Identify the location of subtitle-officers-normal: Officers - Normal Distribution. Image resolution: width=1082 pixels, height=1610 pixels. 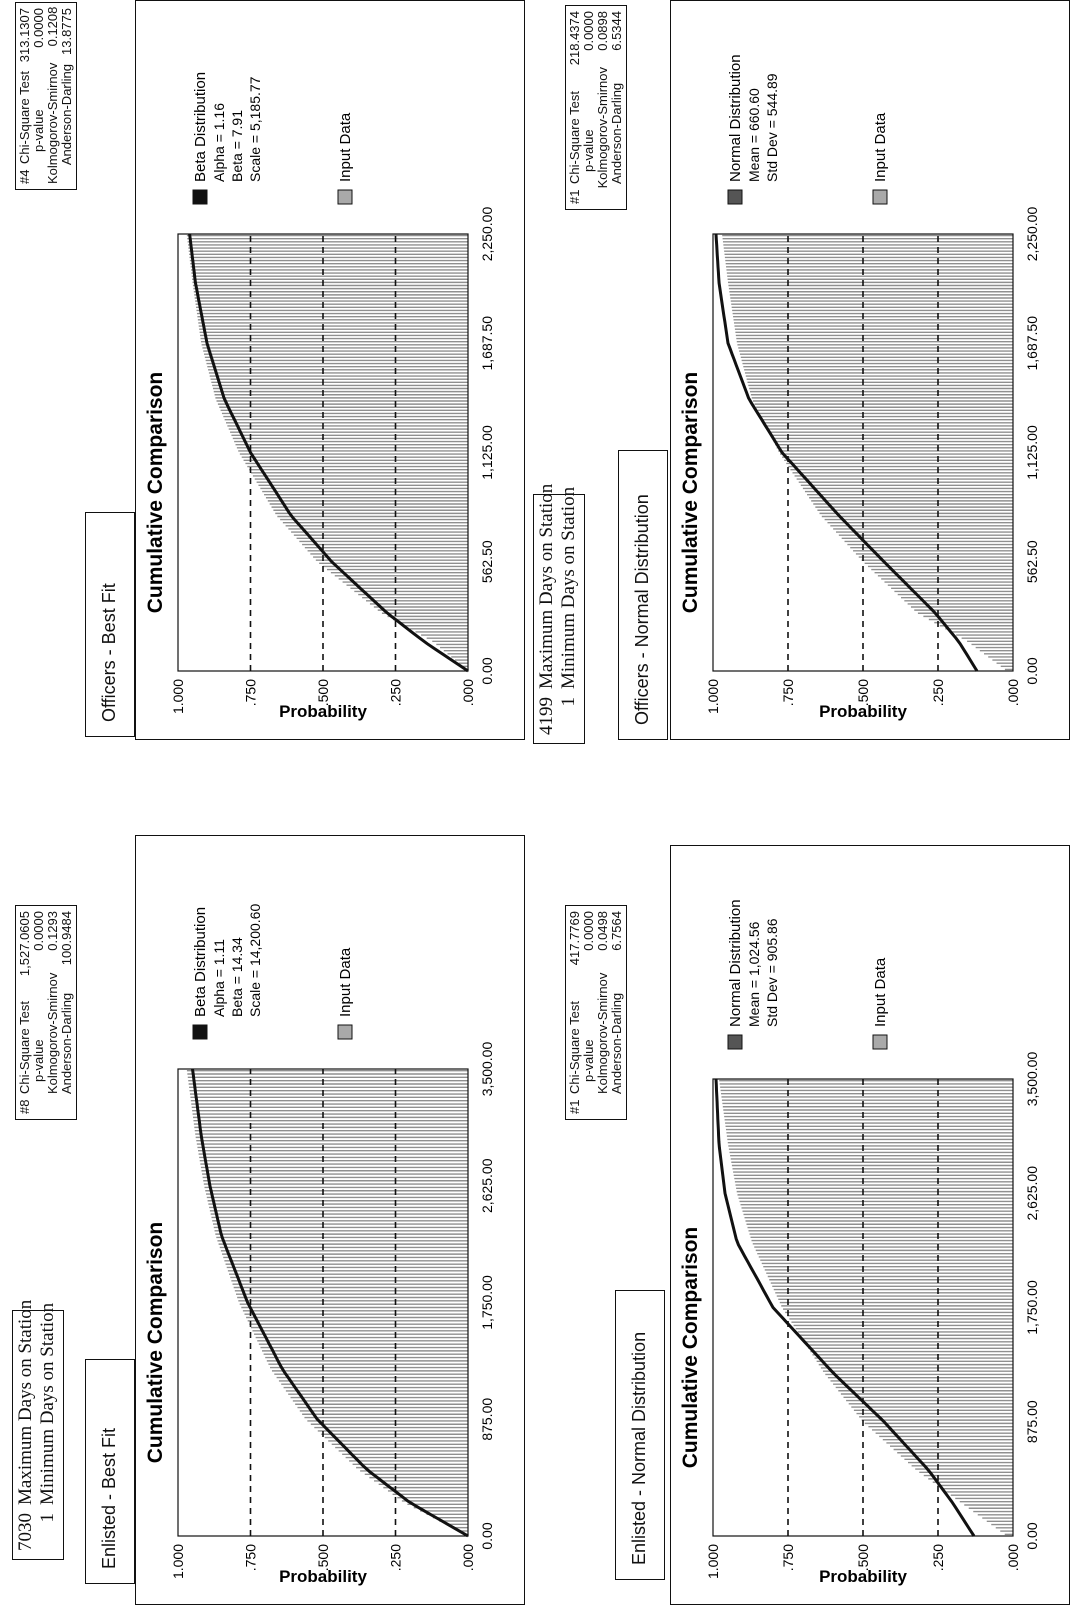
(643, 595).